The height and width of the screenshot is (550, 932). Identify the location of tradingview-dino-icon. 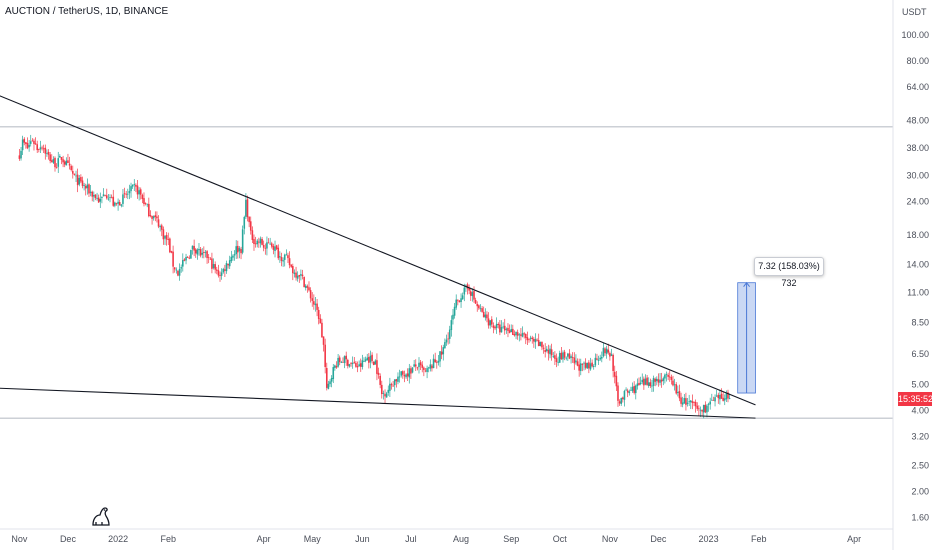
(101, 516).